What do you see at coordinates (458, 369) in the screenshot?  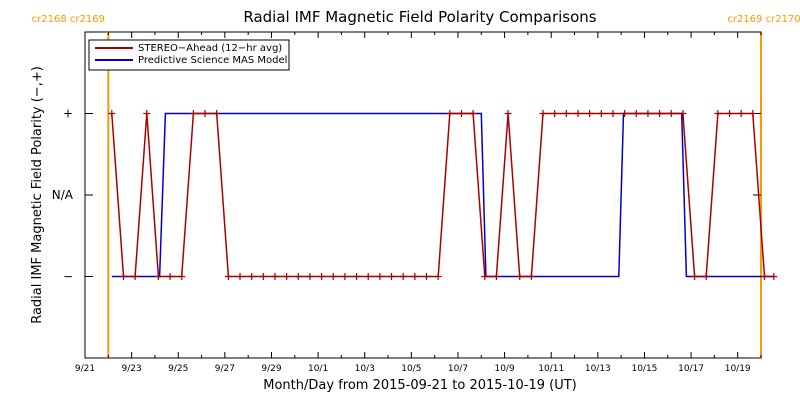 I see `x-tick-label: 10/7` at bounding box center [458, 369].